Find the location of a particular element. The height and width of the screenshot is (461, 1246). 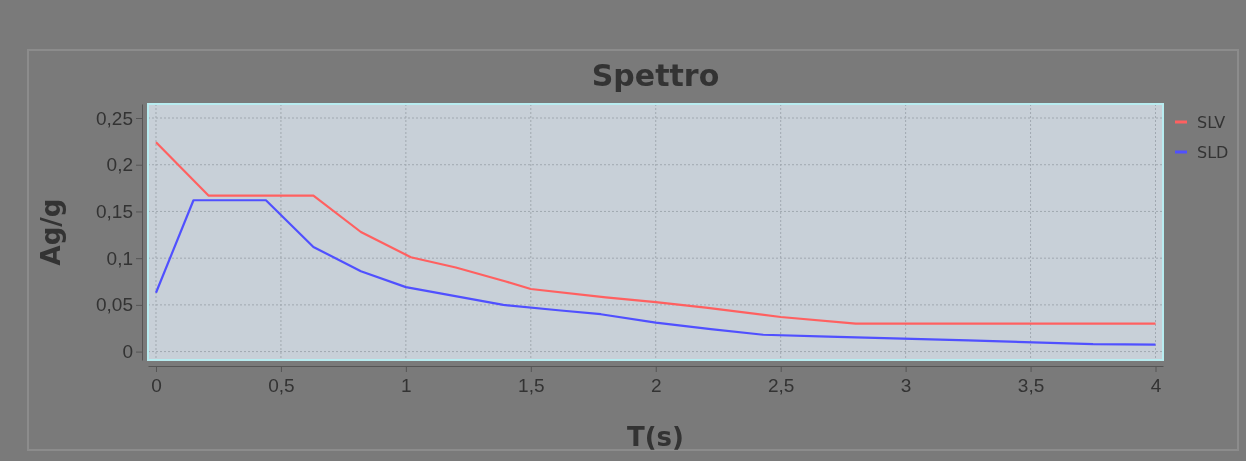

x-tick-label: 3 is located at coordinates (906, 386).